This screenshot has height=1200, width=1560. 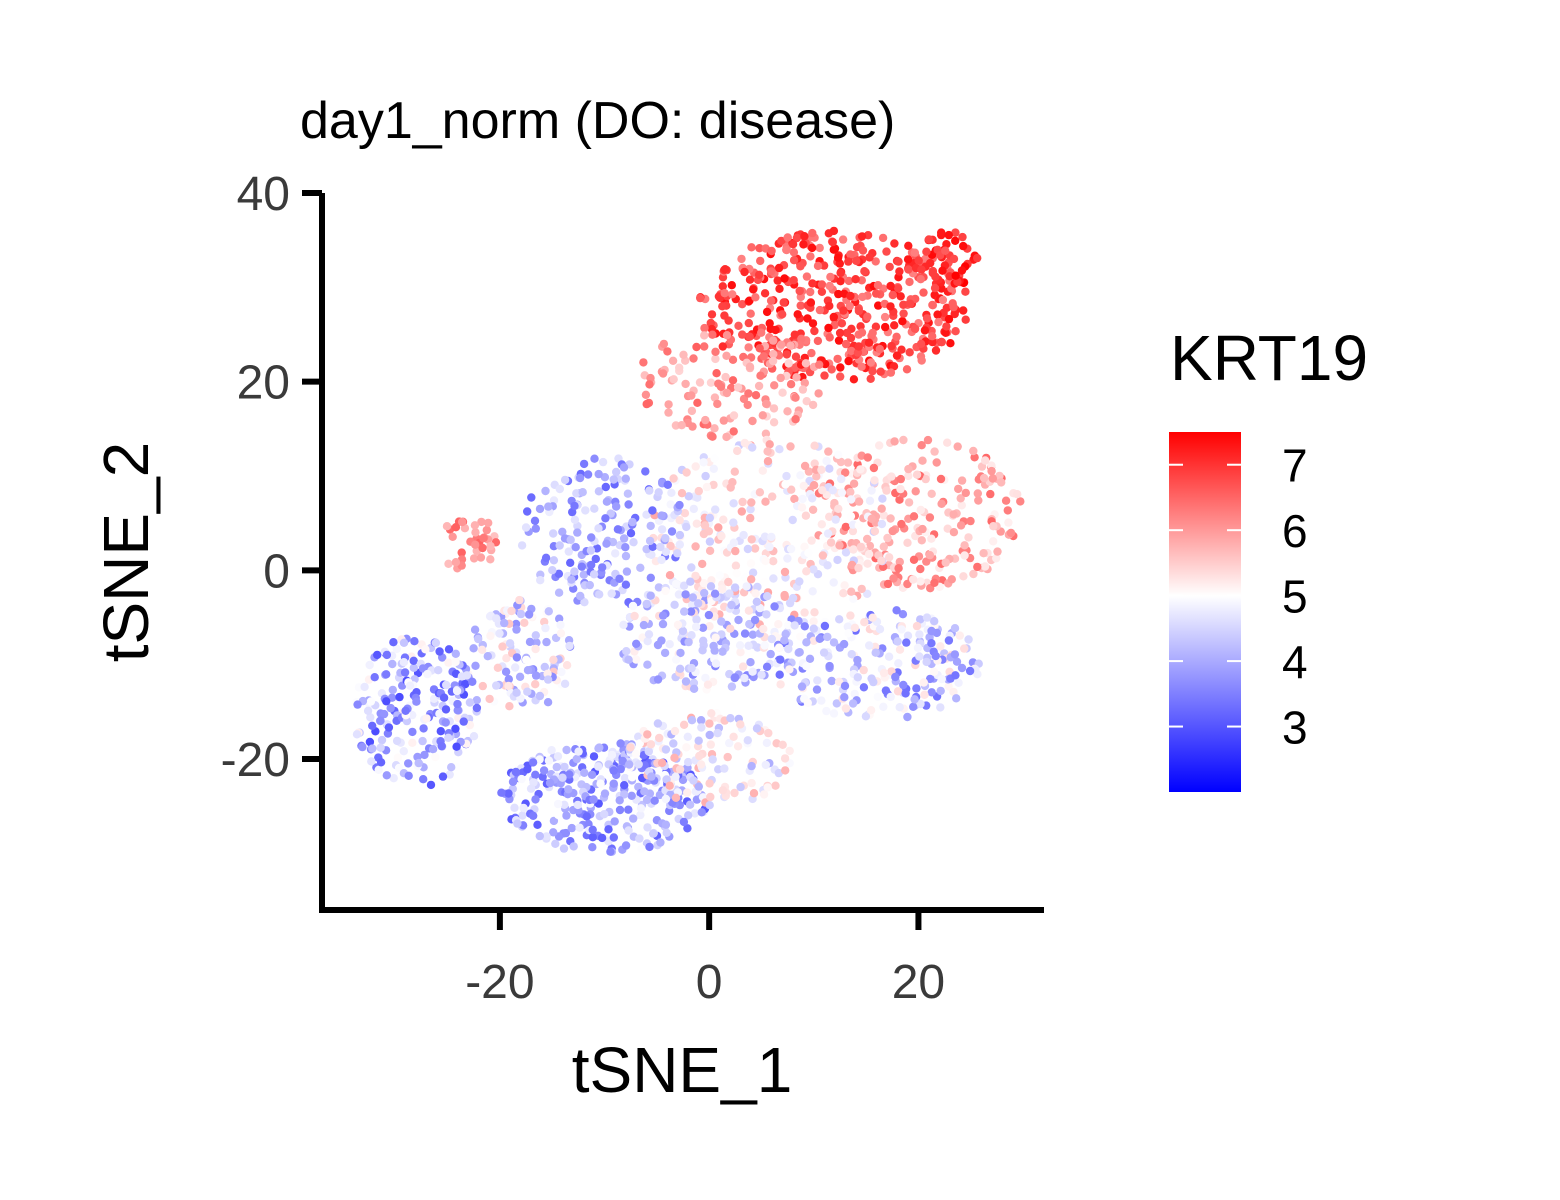 I want to click on x-tick-label: -20, so click(x=499, y=982).